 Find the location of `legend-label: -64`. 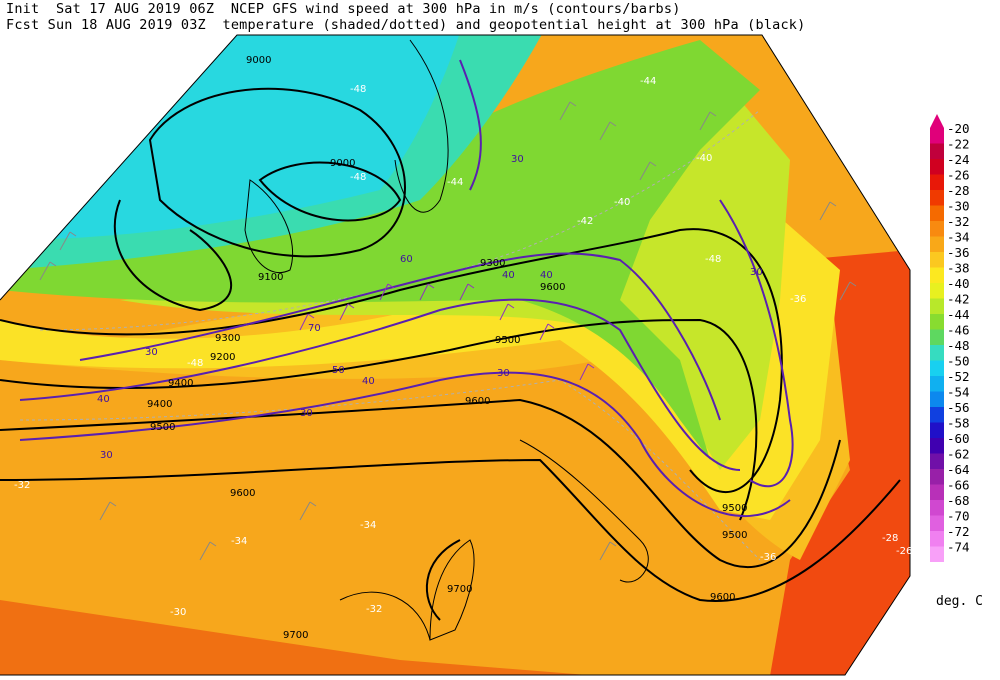

legend-label: -64 is located at coordinates (958, 469).